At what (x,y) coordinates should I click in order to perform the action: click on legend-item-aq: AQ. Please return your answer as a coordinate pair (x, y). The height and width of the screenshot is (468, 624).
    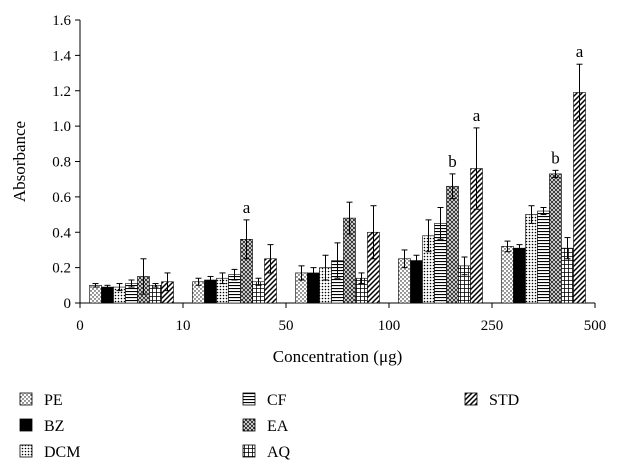
    Looking at the image, I should click on (266, 452).